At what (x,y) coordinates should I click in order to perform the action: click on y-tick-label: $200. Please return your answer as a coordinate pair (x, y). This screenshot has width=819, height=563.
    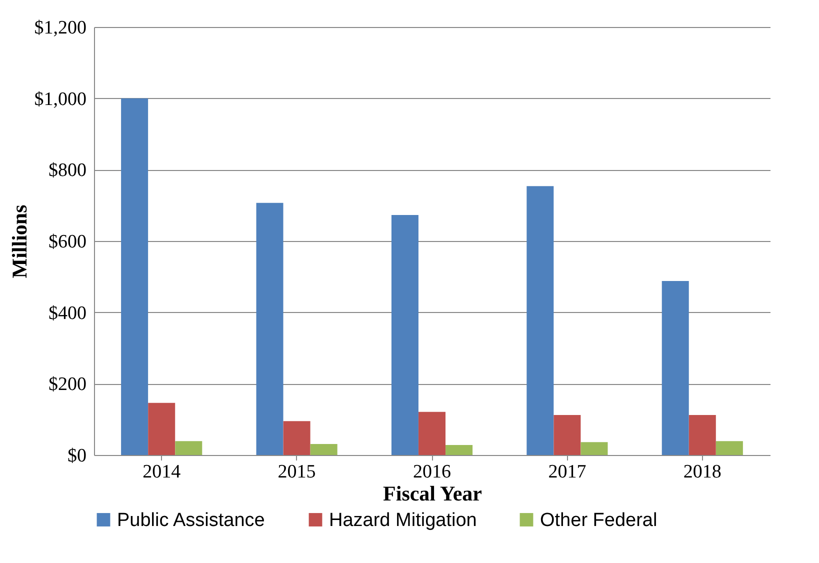
    Looking at the image, I should click on (67, 385).